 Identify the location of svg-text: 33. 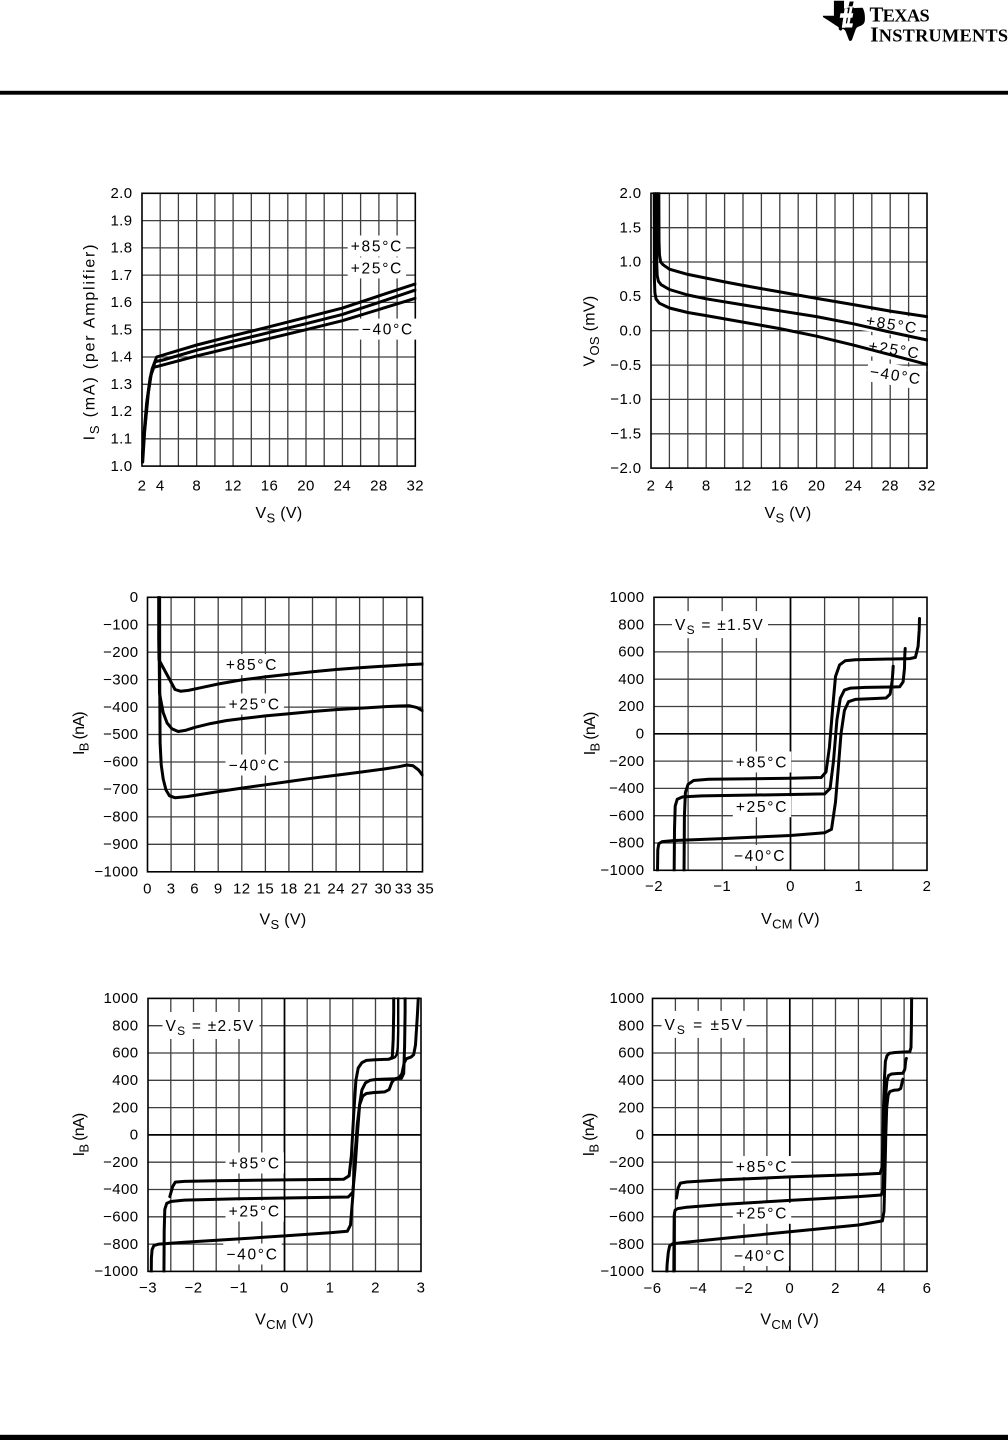
(404, 888).